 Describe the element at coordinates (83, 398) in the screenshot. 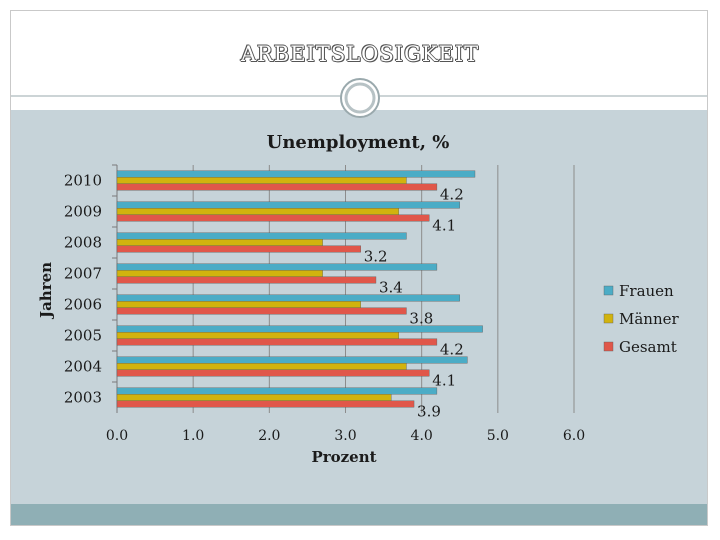

I see `y-tick-label: 2003` at that location.